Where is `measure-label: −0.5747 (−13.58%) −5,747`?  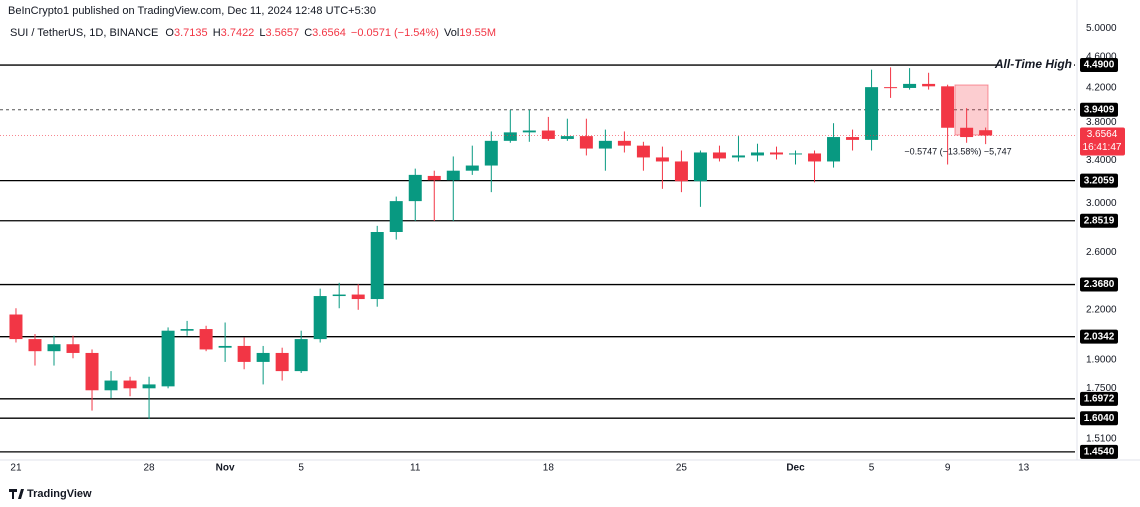
measure-label: −0.5747 (−13.58%) −5,747 is located at coordinates (957, 151).